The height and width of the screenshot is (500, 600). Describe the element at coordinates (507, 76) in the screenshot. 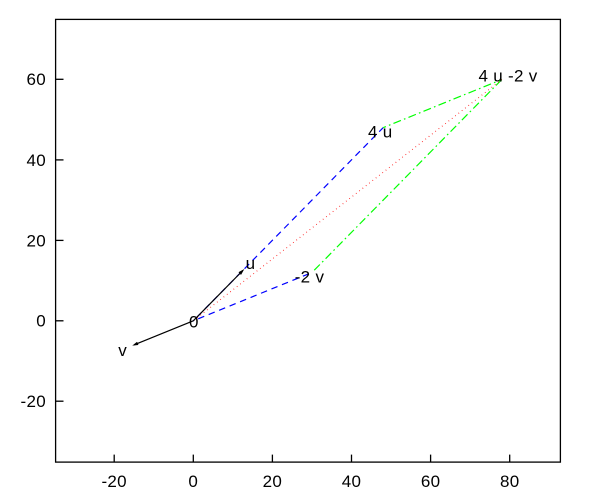

I see `svg-text: 4 u -2 v` at that location.